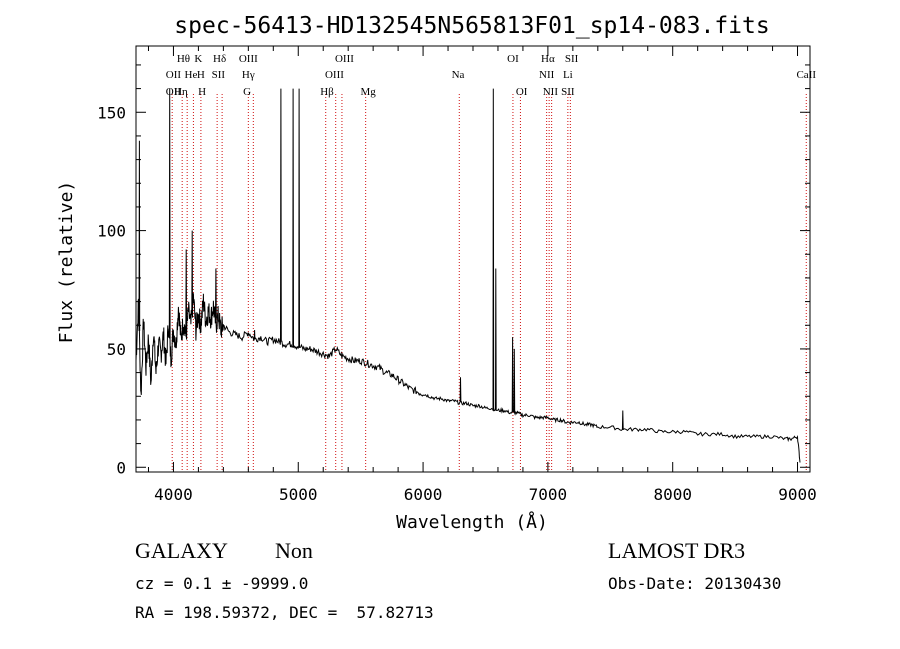  Describe the element at coordinates (201, 75) in the screenshot. I see `line-label-6: H` at that location.